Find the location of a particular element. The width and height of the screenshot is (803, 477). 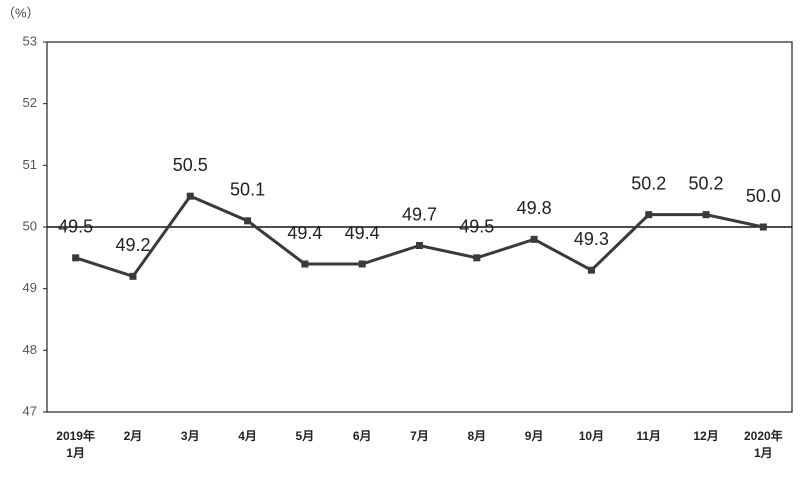

x-tick-label: 3月 is located at coordinates (190, 436).